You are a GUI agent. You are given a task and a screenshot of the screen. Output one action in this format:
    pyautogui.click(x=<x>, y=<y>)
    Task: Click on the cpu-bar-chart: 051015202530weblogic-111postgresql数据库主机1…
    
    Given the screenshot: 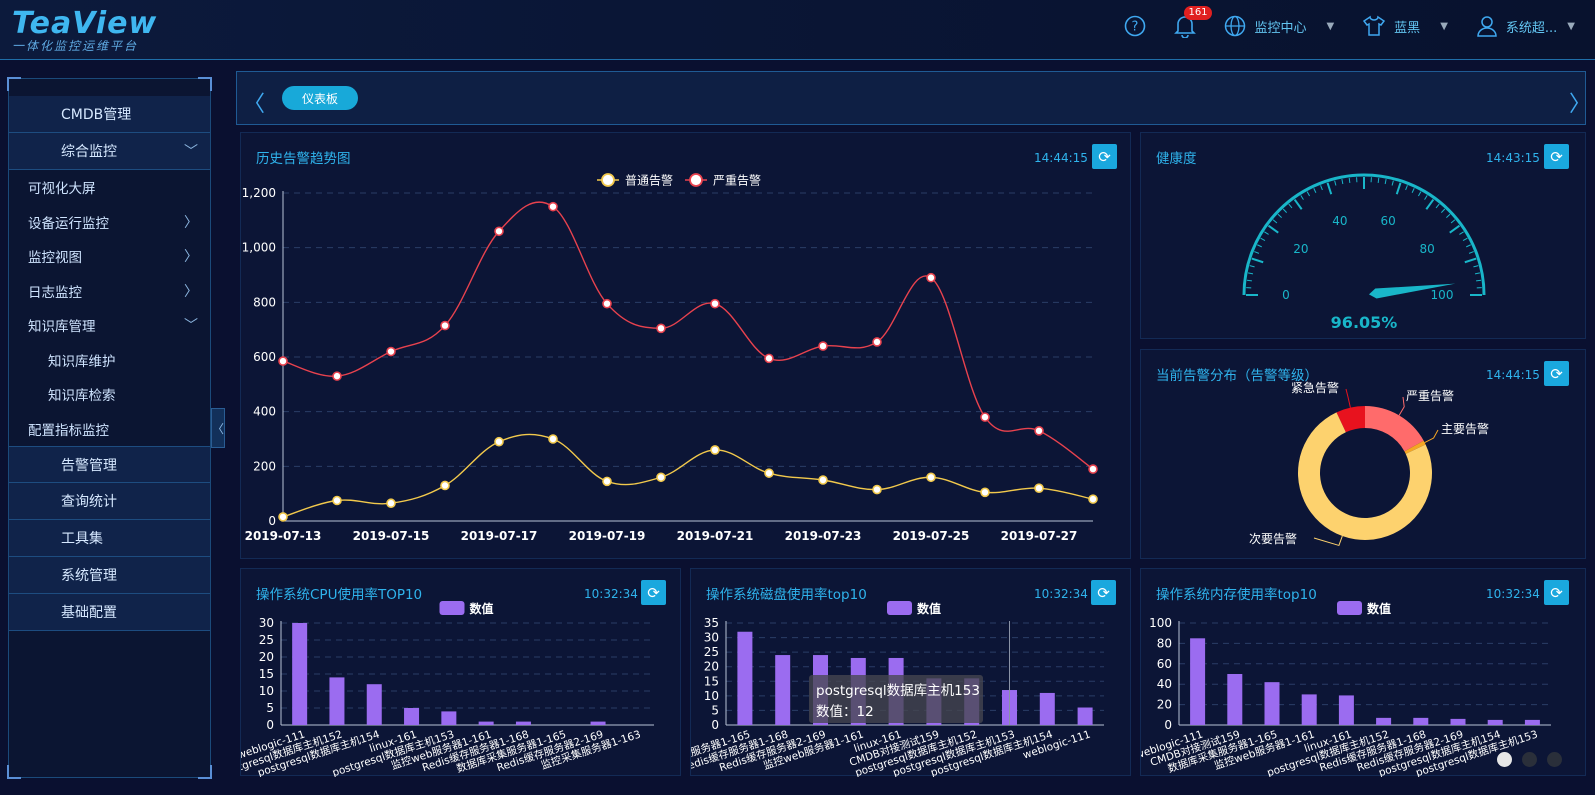 What is the action you would take?
    pyautogui.click(x=447, y=689)
    